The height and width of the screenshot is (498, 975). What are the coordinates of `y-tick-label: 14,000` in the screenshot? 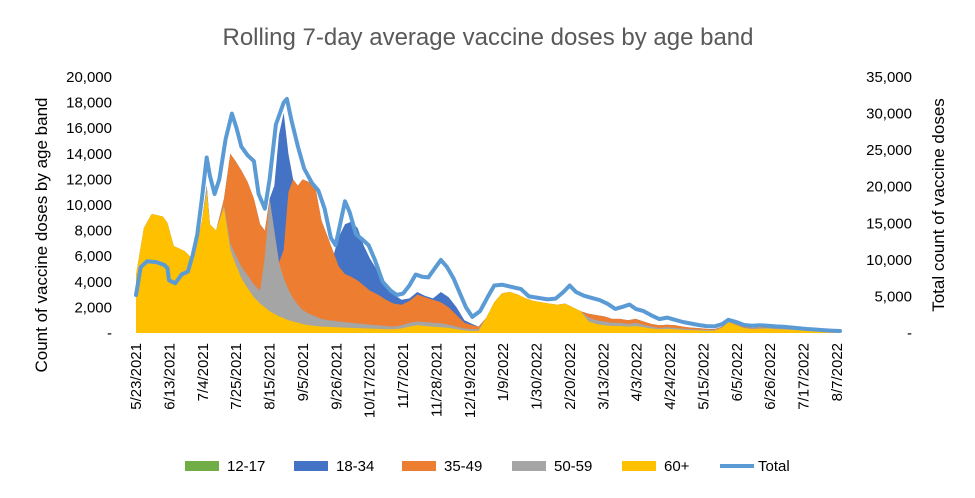 It's located at (89, 154).